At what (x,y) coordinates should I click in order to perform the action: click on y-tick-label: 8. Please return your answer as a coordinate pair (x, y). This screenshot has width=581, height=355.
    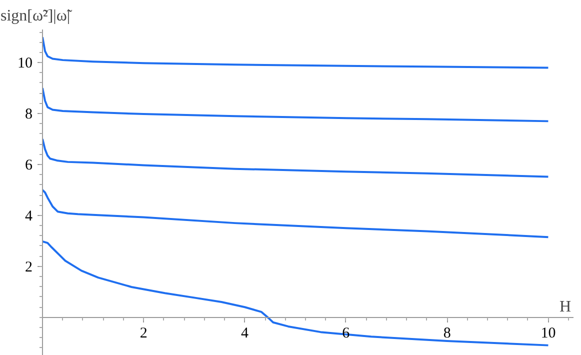
    Looking at the image, I should click on (28, 114).